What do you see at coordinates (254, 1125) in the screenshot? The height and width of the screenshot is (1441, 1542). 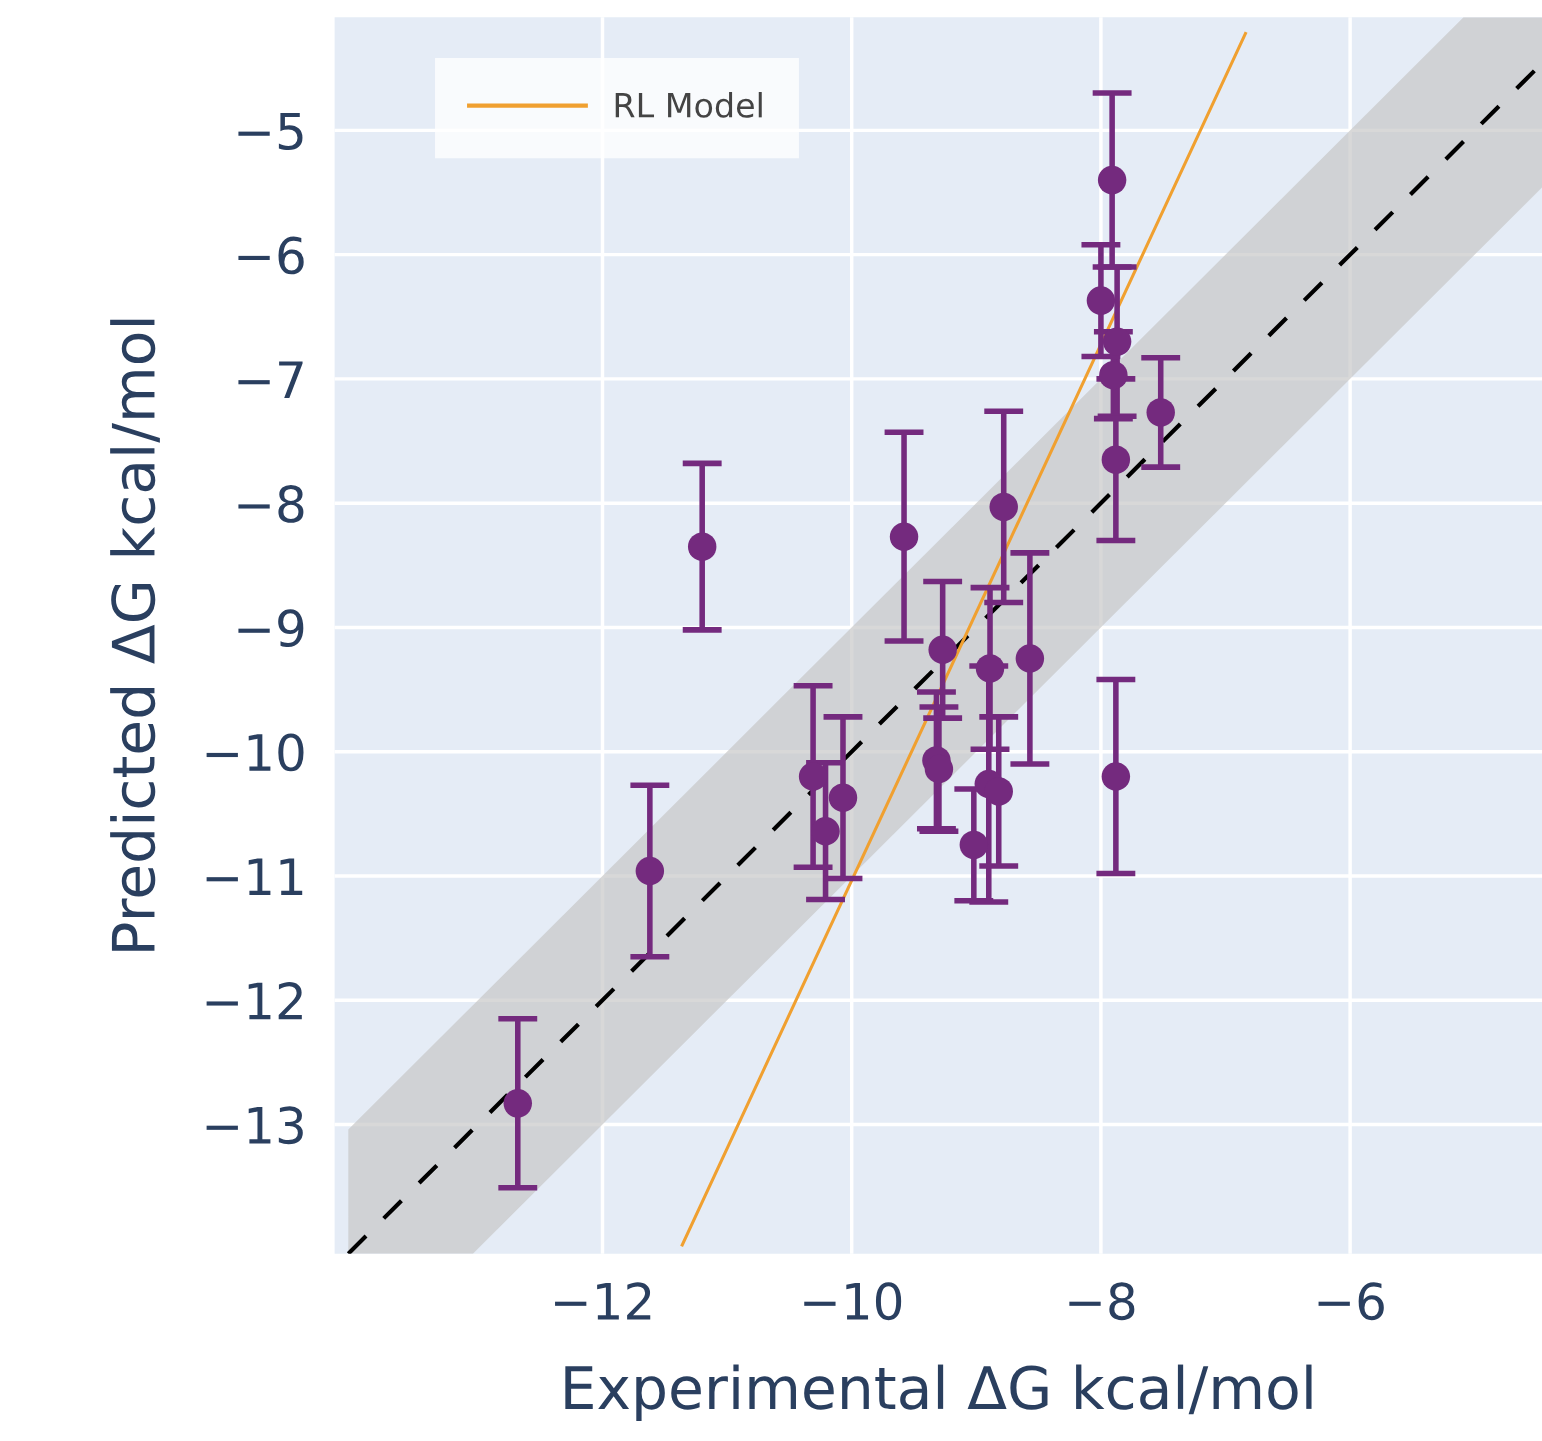 I see `y-tick-label: −13` at bounding box center [254, 1125].